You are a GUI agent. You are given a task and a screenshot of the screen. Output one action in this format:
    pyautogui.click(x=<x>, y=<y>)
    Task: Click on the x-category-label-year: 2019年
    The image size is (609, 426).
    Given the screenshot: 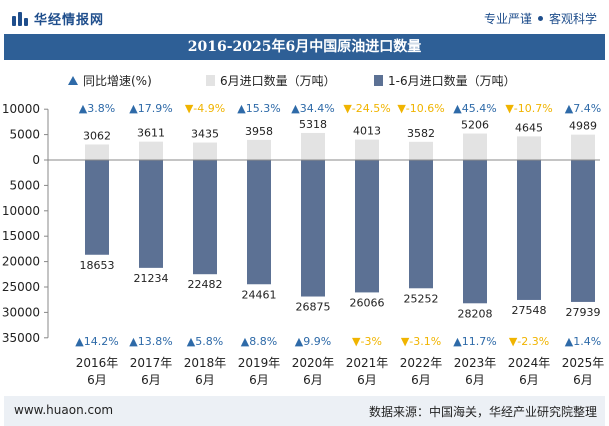 What is the action you would take?
    pyautogui.click(x=259, y=363)
    